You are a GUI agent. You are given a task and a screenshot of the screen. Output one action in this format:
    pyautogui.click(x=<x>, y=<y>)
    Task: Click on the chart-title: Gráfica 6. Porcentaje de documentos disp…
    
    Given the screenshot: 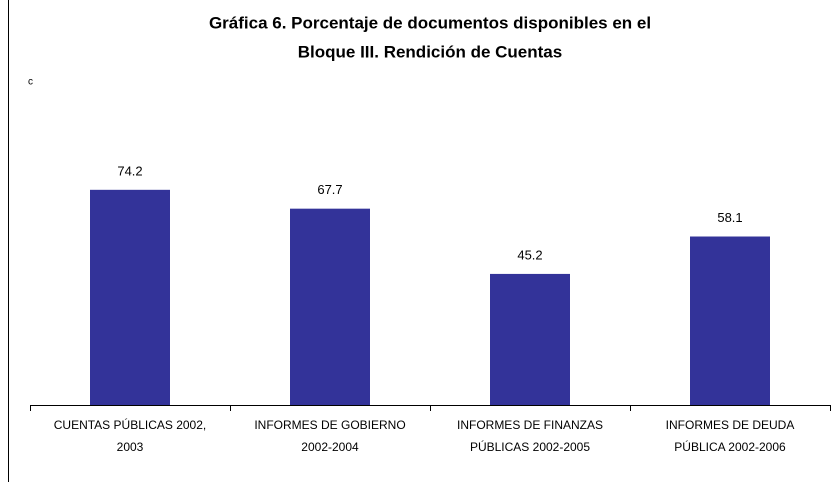 What is the action you would take?
    pyautogui.click(x=430, y=22)
    